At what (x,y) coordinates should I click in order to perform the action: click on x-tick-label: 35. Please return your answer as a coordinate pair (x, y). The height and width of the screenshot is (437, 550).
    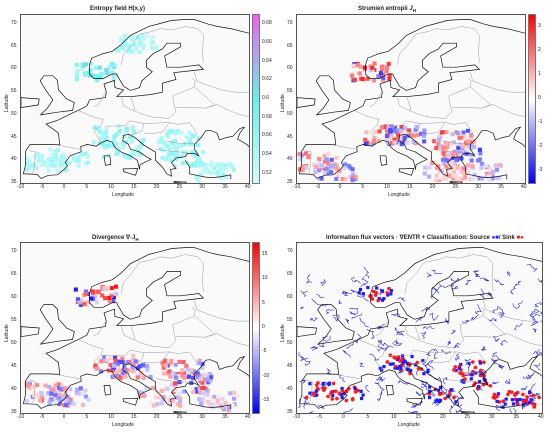
    Looking at the image, I should click on (225, 187).